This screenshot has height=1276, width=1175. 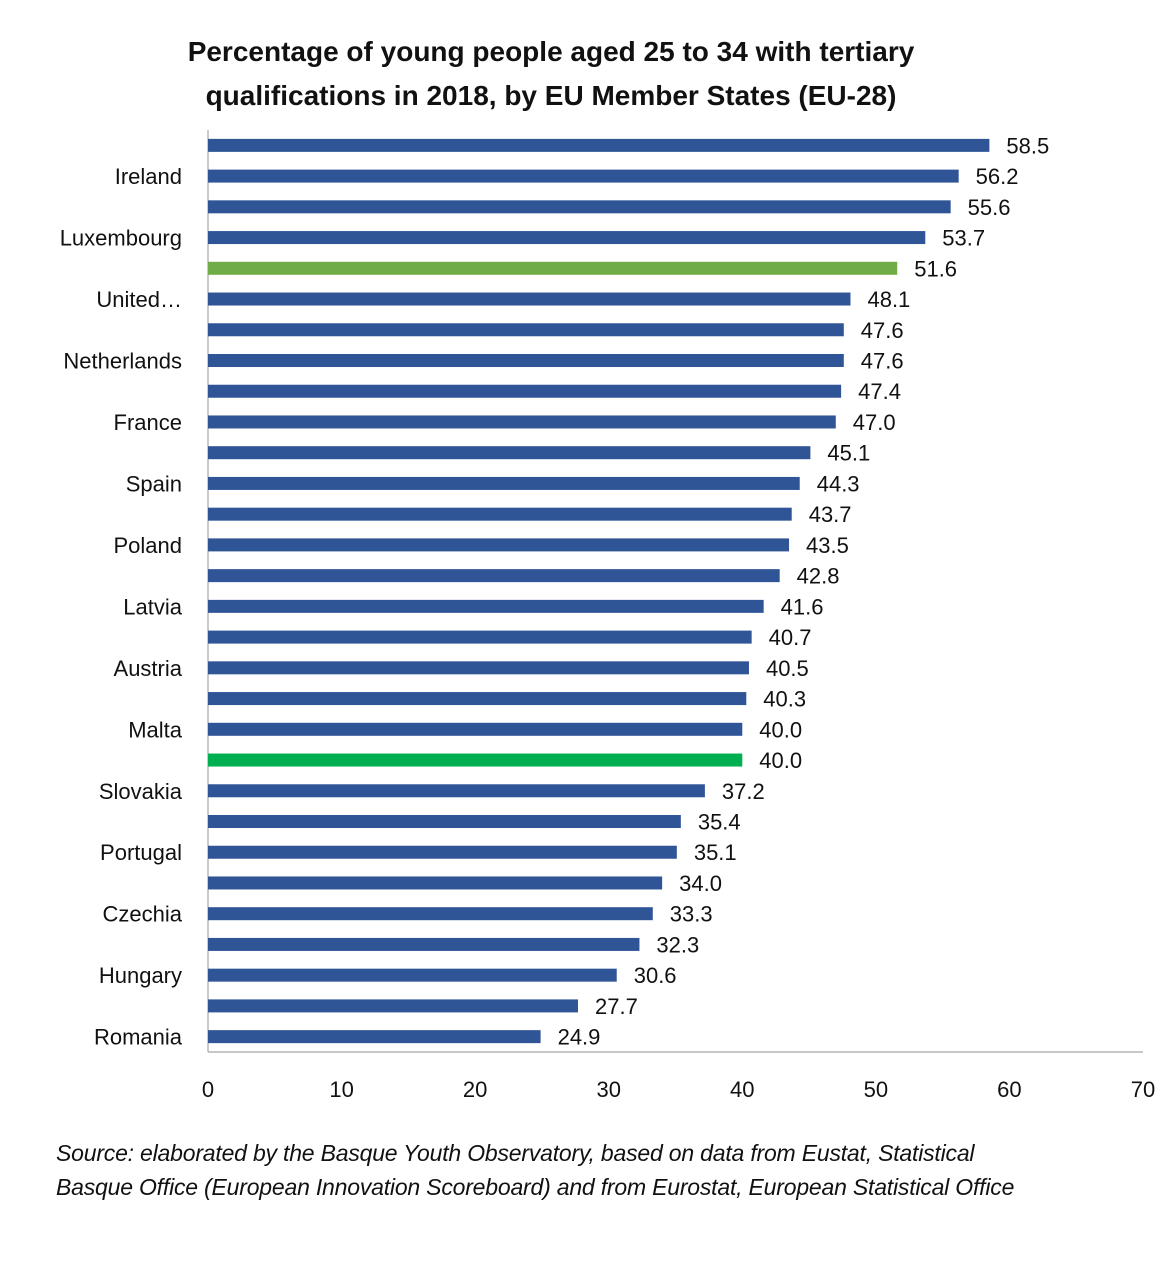 I want to click on data-label: 51.6, so click(x=935, y=268).